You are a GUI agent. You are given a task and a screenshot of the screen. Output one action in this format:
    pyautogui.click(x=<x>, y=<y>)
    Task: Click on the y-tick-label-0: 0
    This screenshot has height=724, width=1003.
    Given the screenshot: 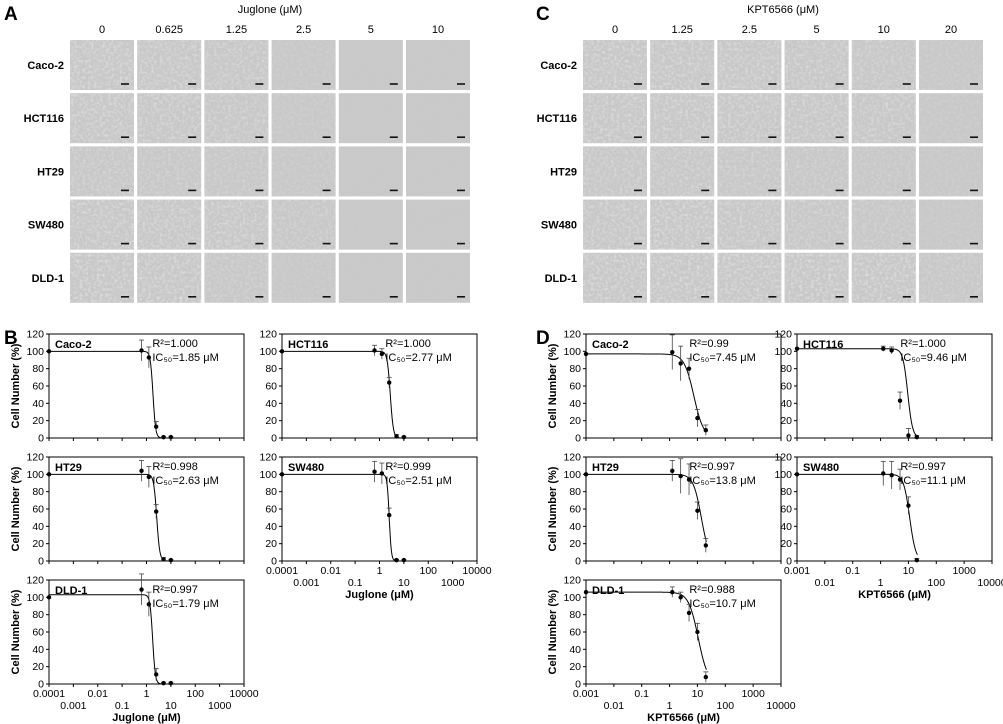 What is the action you would take?
    pyautogui.click(x=578, y=439)
    